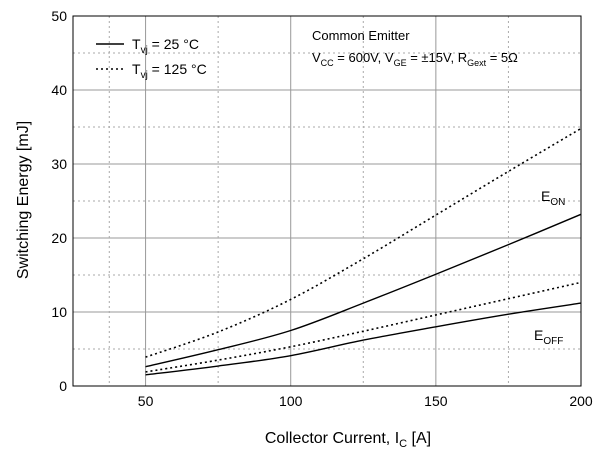 The image size is (609, 449). Describe the element at coordinates (169, 71) in the screenshot. I see `legend-label: Tvj = 125 °C` at that location.